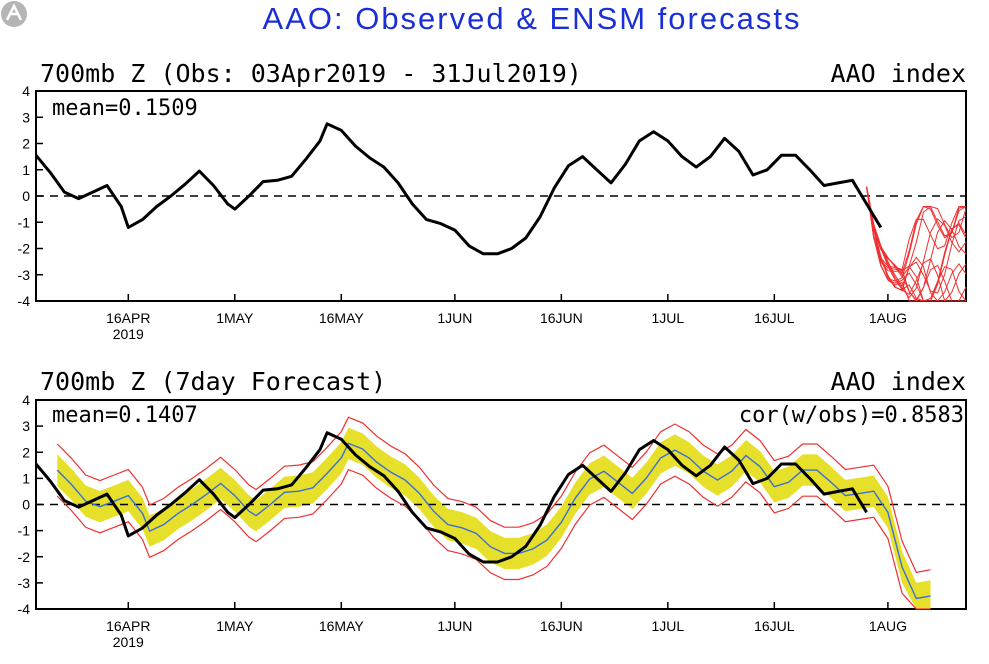  I want to click on panel-1-x-tick-label: 16APR, so click(128, 318).